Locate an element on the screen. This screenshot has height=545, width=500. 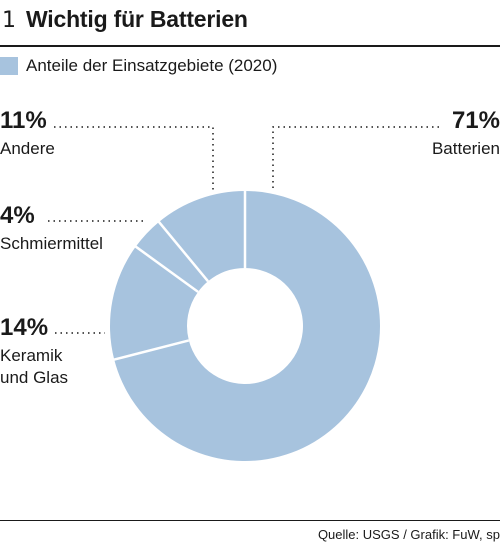
legend-label: Anteile der Einsatzgebiete (2020) is located at coordinates (152, 65).